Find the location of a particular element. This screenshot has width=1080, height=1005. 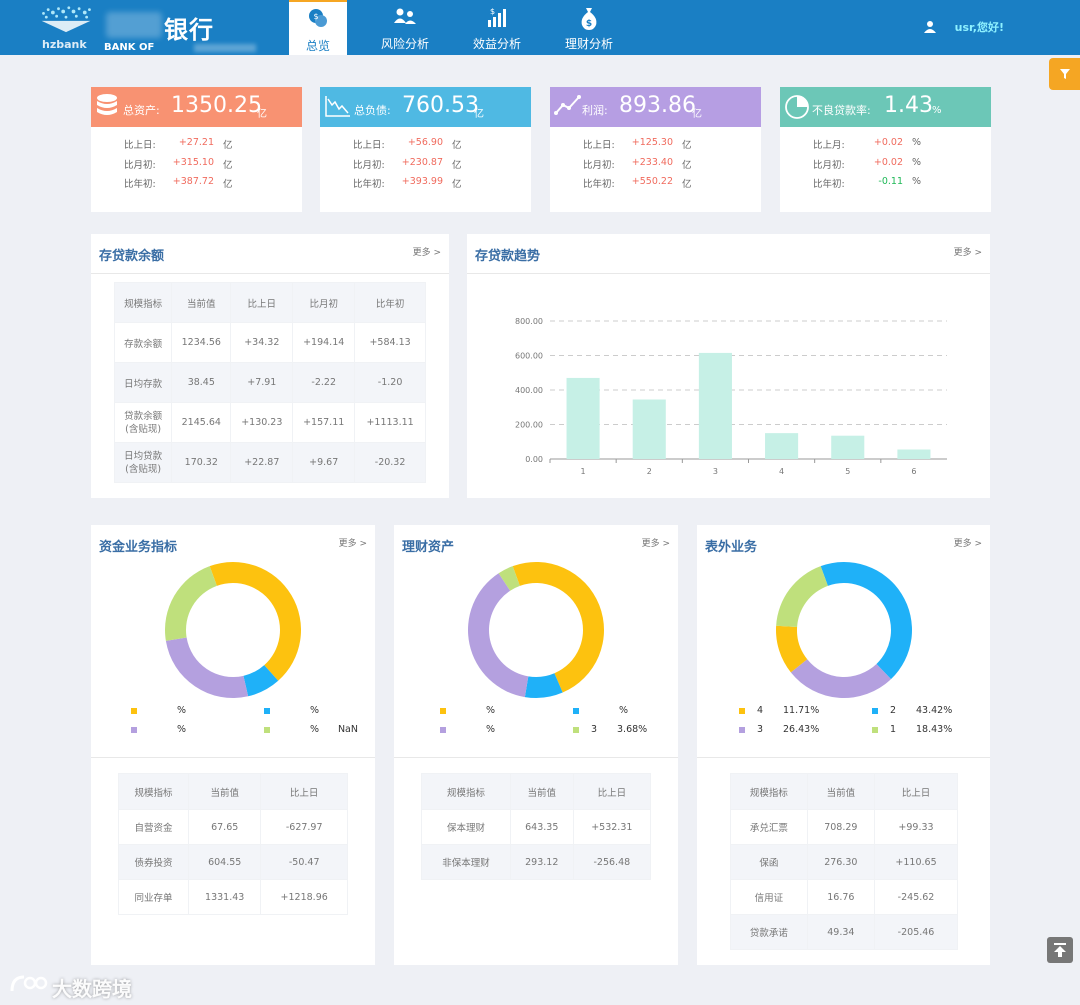

table-row: 日均贷款 (含贴现) 170.32 +22.87 +9.67 -20.32 is located at coordinates (269, 462).